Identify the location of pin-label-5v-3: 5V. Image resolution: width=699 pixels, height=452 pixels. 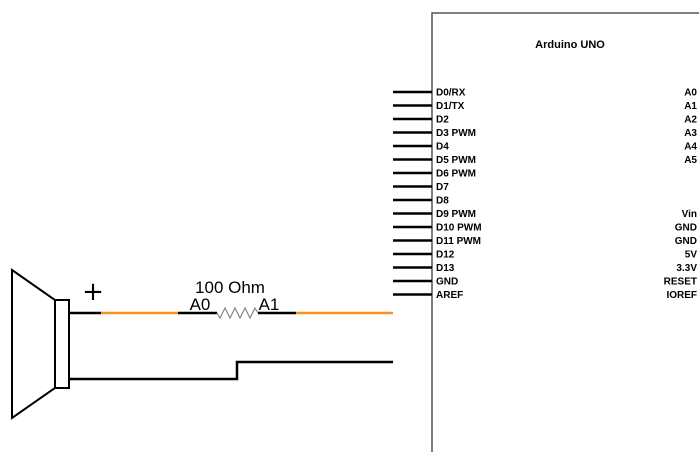
(691, 255).